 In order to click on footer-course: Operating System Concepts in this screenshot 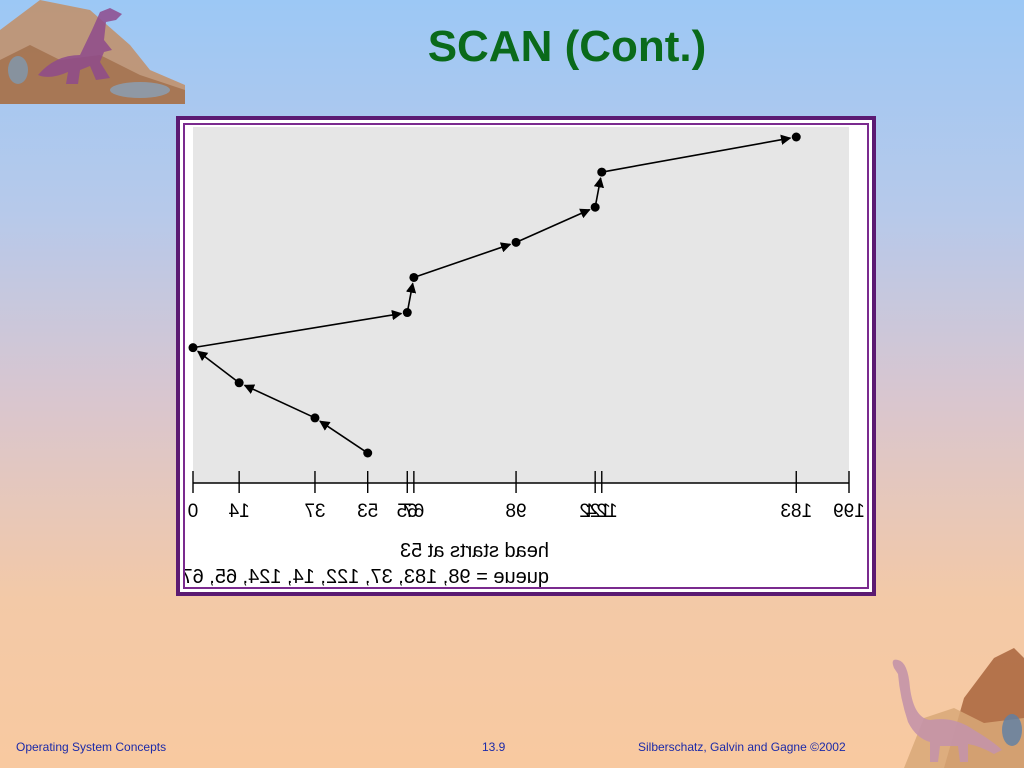, I will do `click(91, 747)`.